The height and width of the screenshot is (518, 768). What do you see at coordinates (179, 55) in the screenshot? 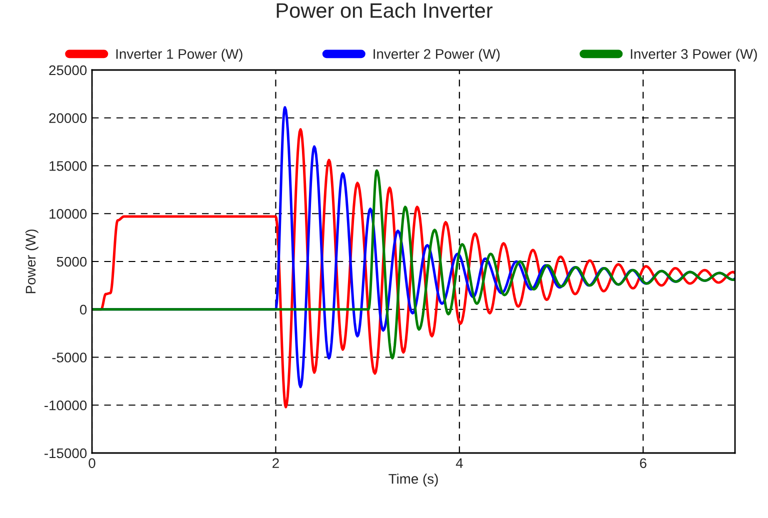
I see `legend-label: Inverter 1 Power (W)` at bounding box center [179, 55].